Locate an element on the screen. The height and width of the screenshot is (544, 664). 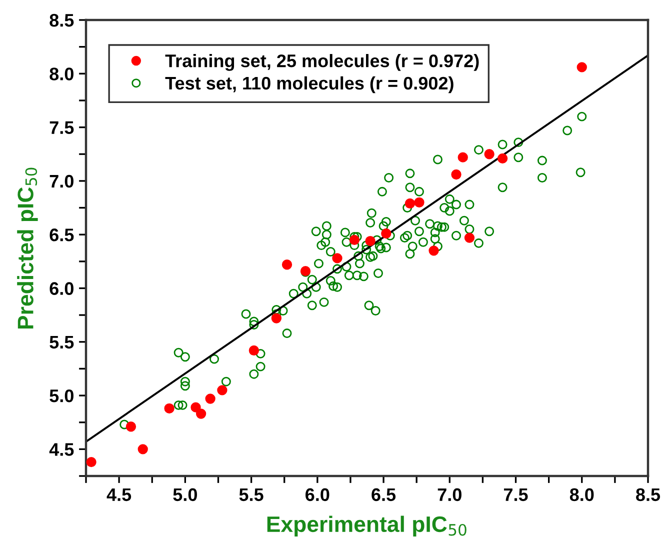
legend-label: Training set, 25 molecules (r = 0.972) is located at coordinates (322, 62).